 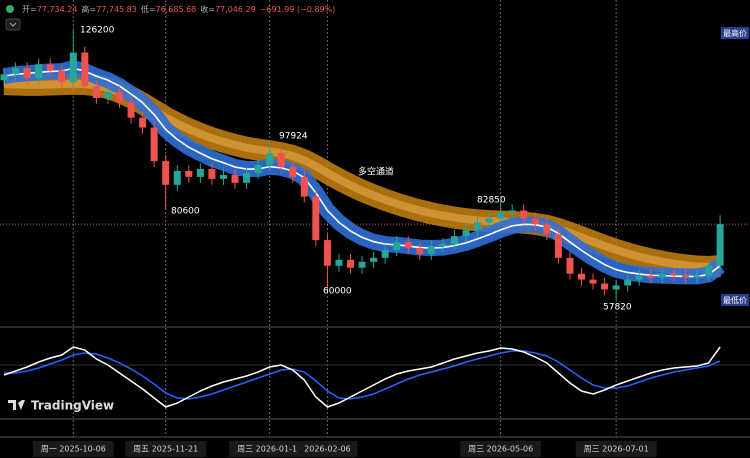 I want to click on ohlc-label: 收=, so click(x=207, y=9).